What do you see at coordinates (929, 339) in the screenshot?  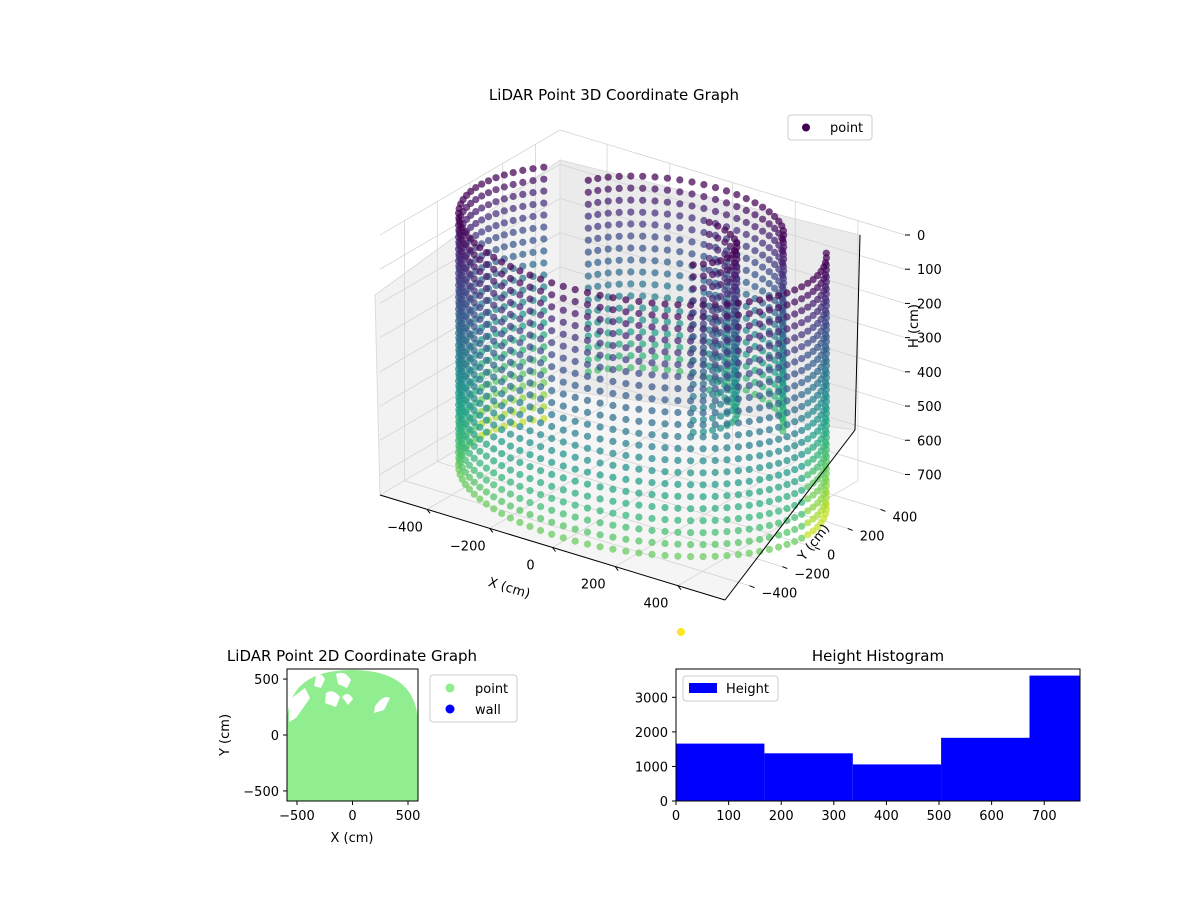 I see `chart-3d-z-tick-label: 300` at bounding box center [929, 339].